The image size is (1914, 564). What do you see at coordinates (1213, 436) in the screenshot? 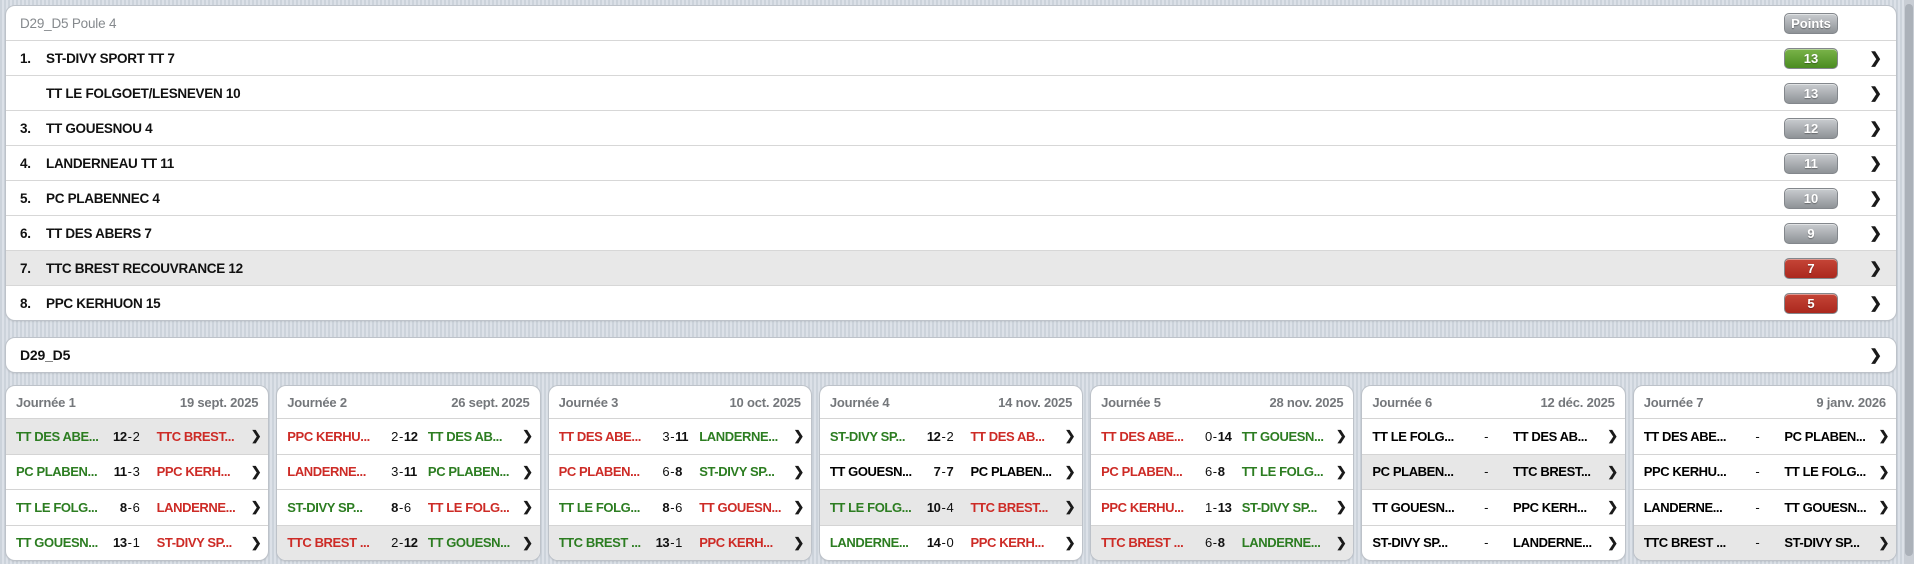
I see `match-score: 0-14` at bounding box center [1213, 436].